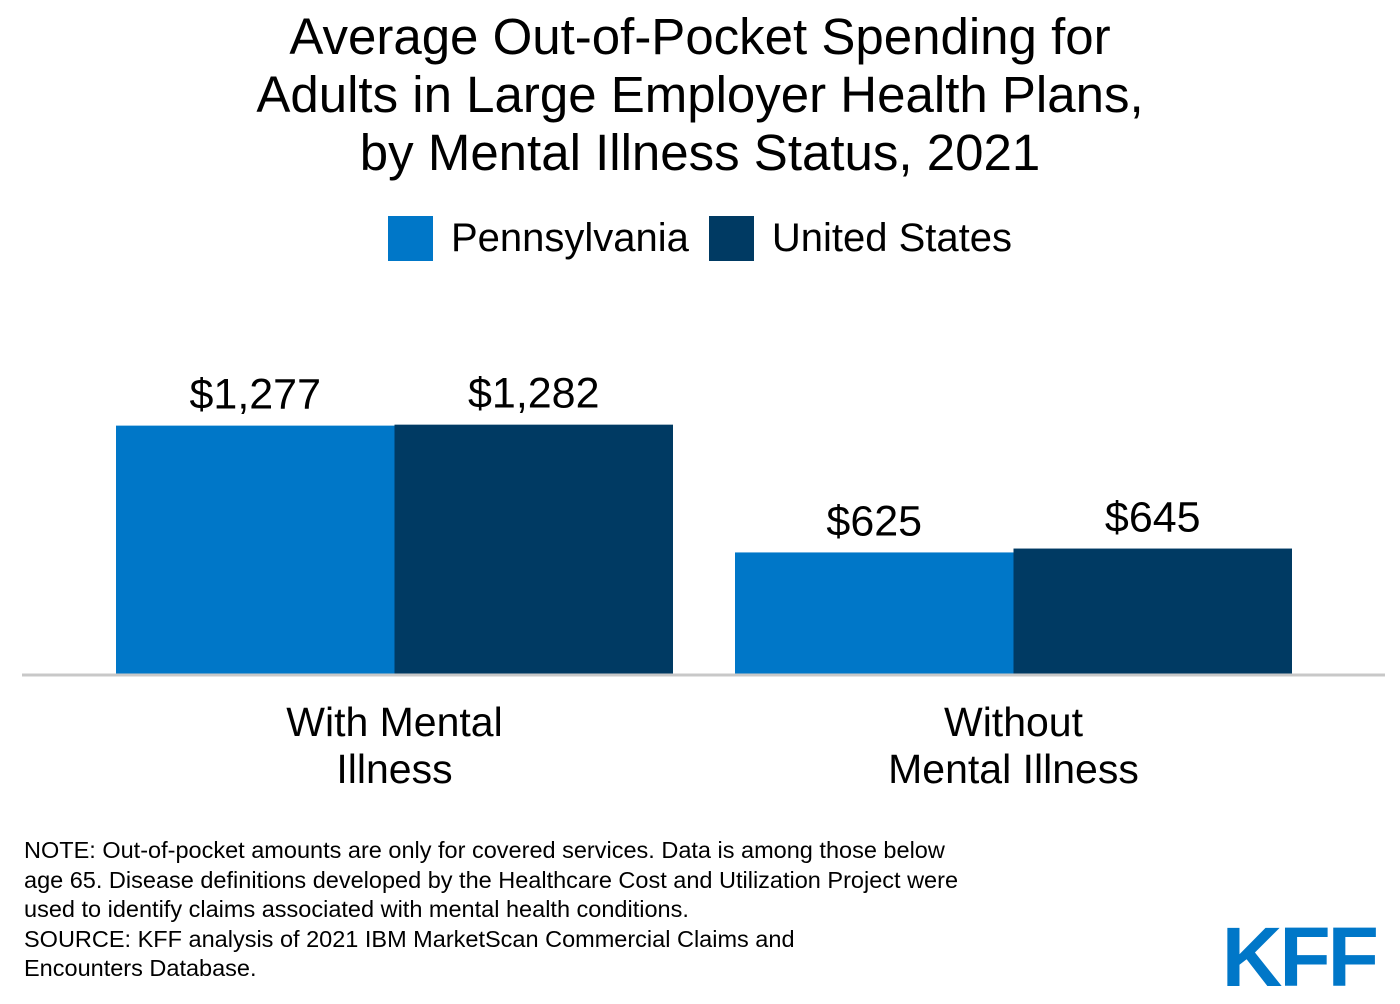 This screenshot has height=1004, width=1400. I want to click on title-line: by Mental Illness Status, 2021, so click(700, 152).